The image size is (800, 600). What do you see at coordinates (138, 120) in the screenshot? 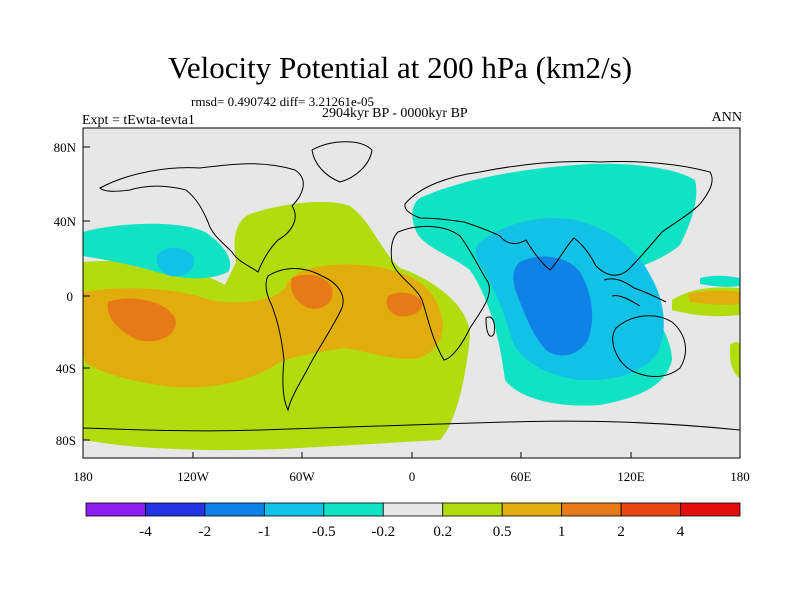
I see `experiment-label: Expt = tEwta-tevta1` at bounding box center [138, 120].